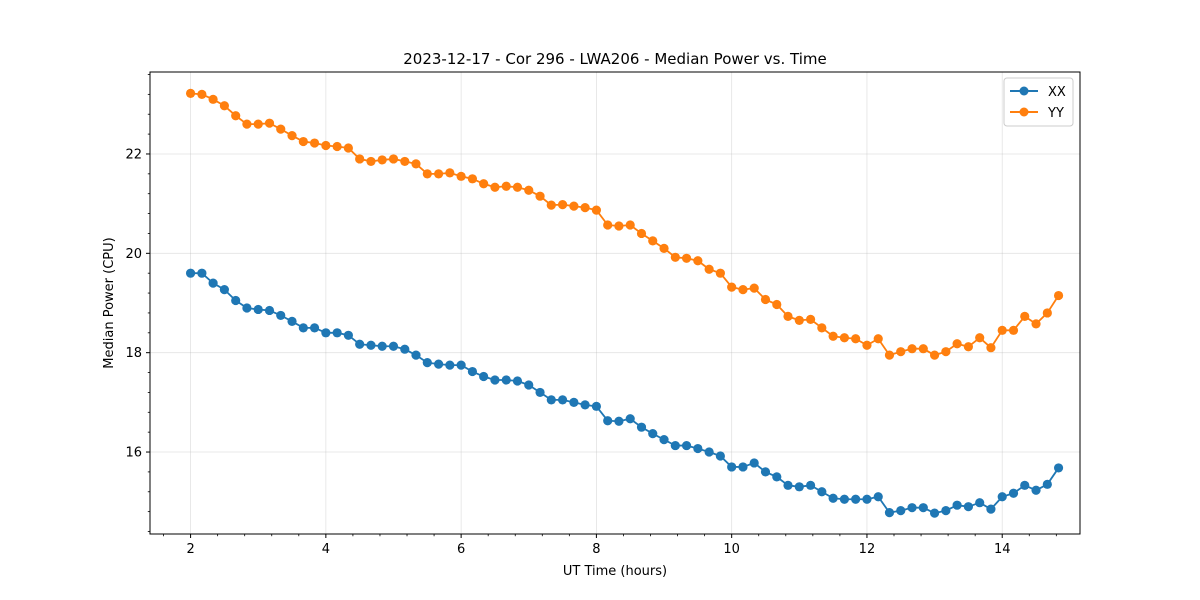 Image resolution: width=1200 pixels, height=600 pixels. Describe the element at coordinates (133, 254) in the screenshot. I see `y-tick-label: 20` at that location.